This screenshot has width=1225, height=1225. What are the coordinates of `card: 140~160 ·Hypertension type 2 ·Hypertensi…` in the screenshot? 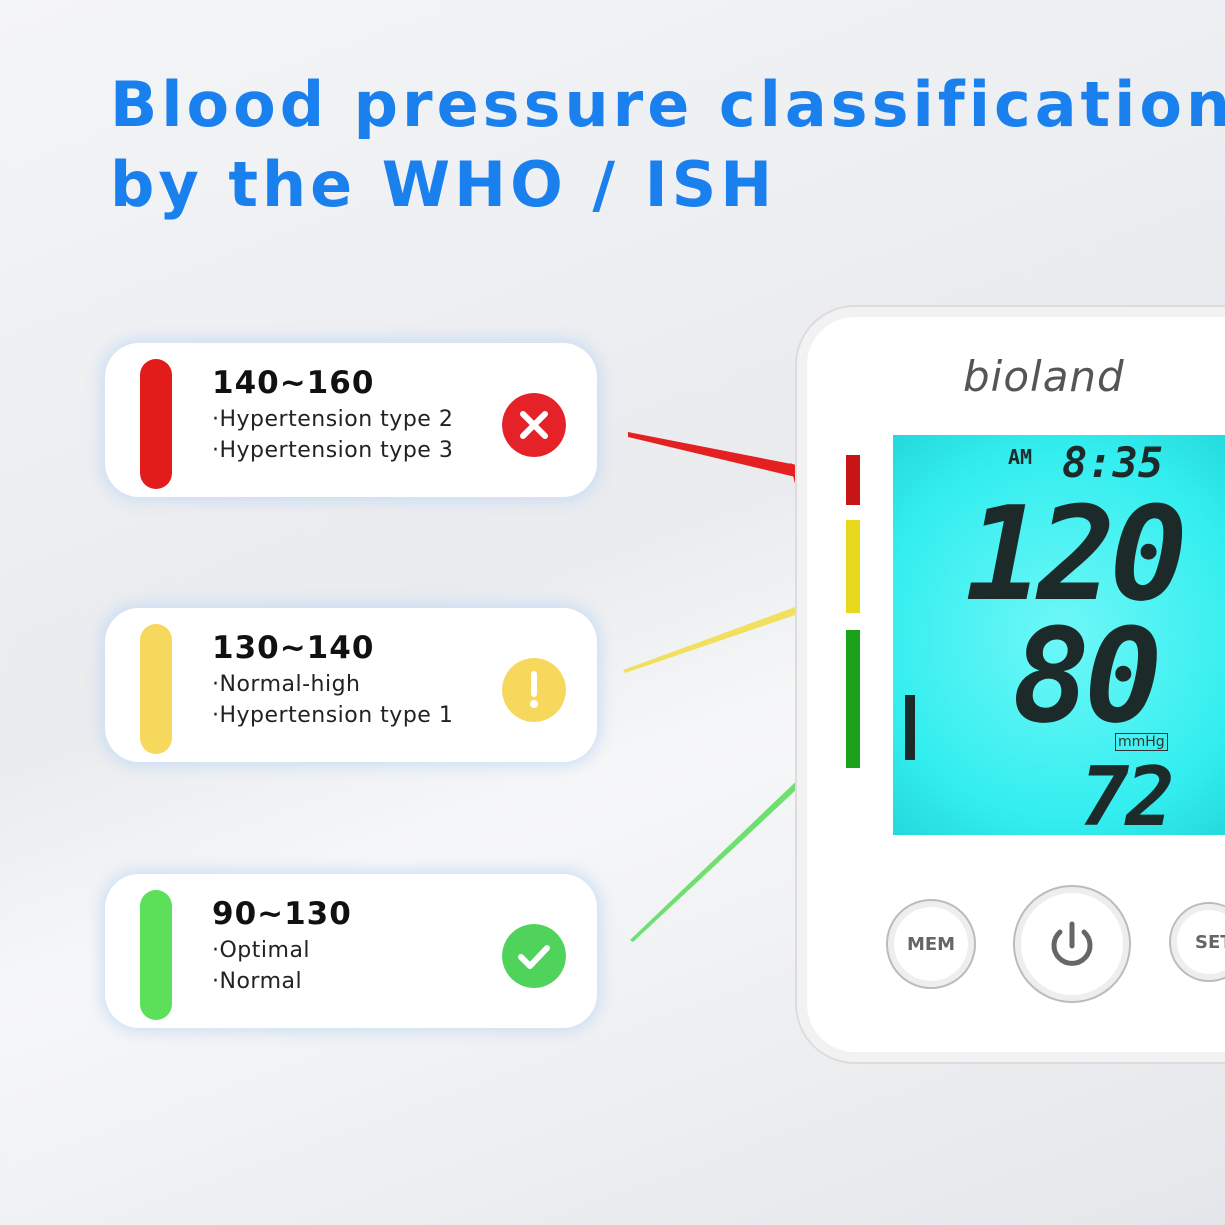 It's located at (351, 420).